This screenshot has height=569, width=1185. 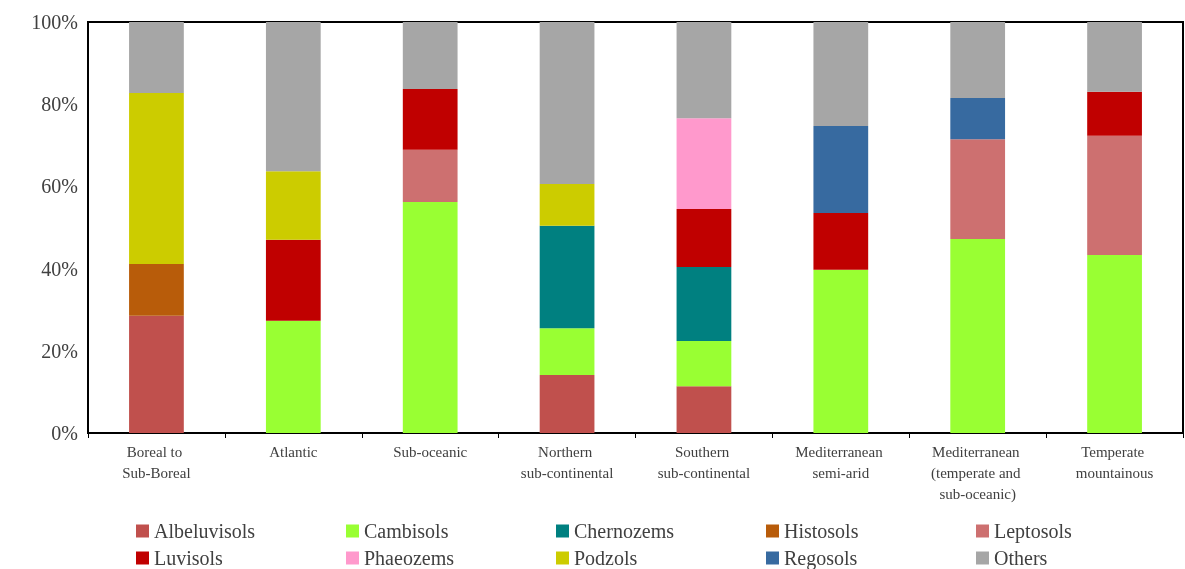 I want to click on legend-label: Regosols, so click(x=821, y=558).